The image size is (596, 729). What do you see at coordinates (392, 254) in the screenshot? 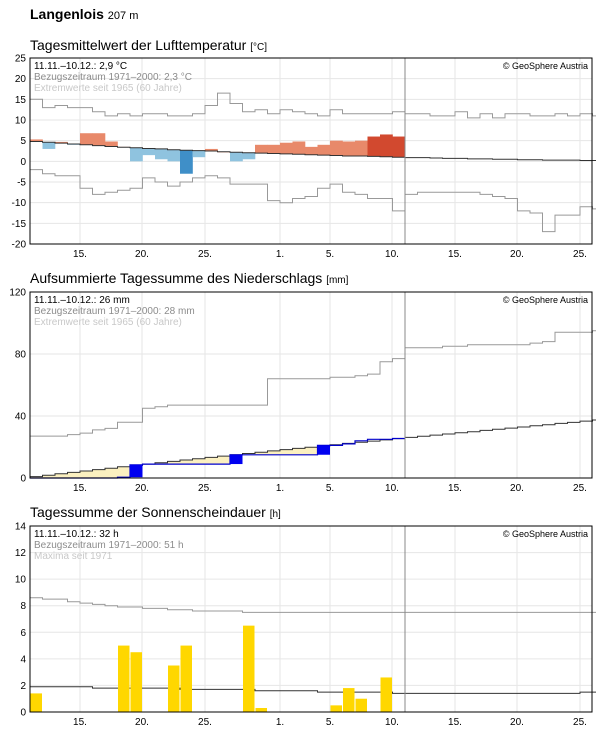
I see `x-tick-label: 10.` at bounding box center [392, 254].